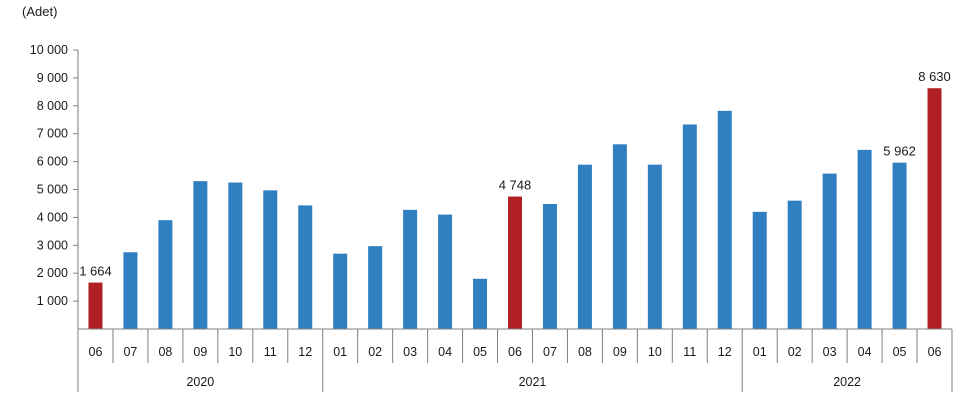 This screenshot has width=979, height=412. What do you see at coordinates (52, 190) in the screenshot?
I see `y-tick-label: 5 000` at bounding box center [52, 190].